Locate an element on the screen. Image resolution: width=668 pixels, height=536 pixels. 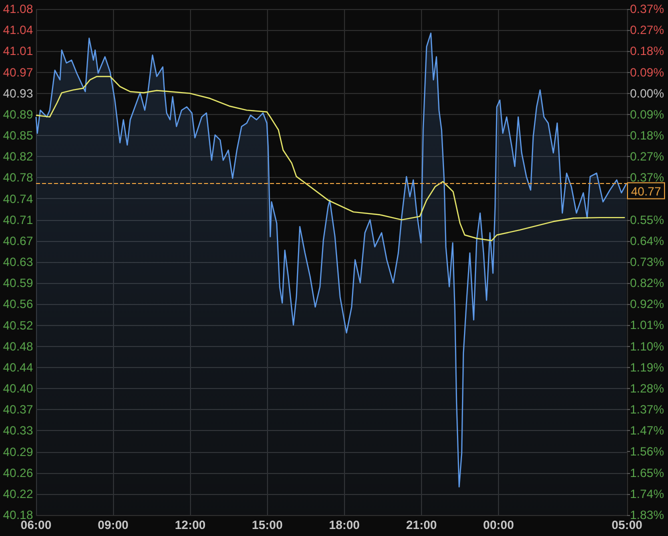
y-tick-label: 41.01 is located at coordinates (18, 51).